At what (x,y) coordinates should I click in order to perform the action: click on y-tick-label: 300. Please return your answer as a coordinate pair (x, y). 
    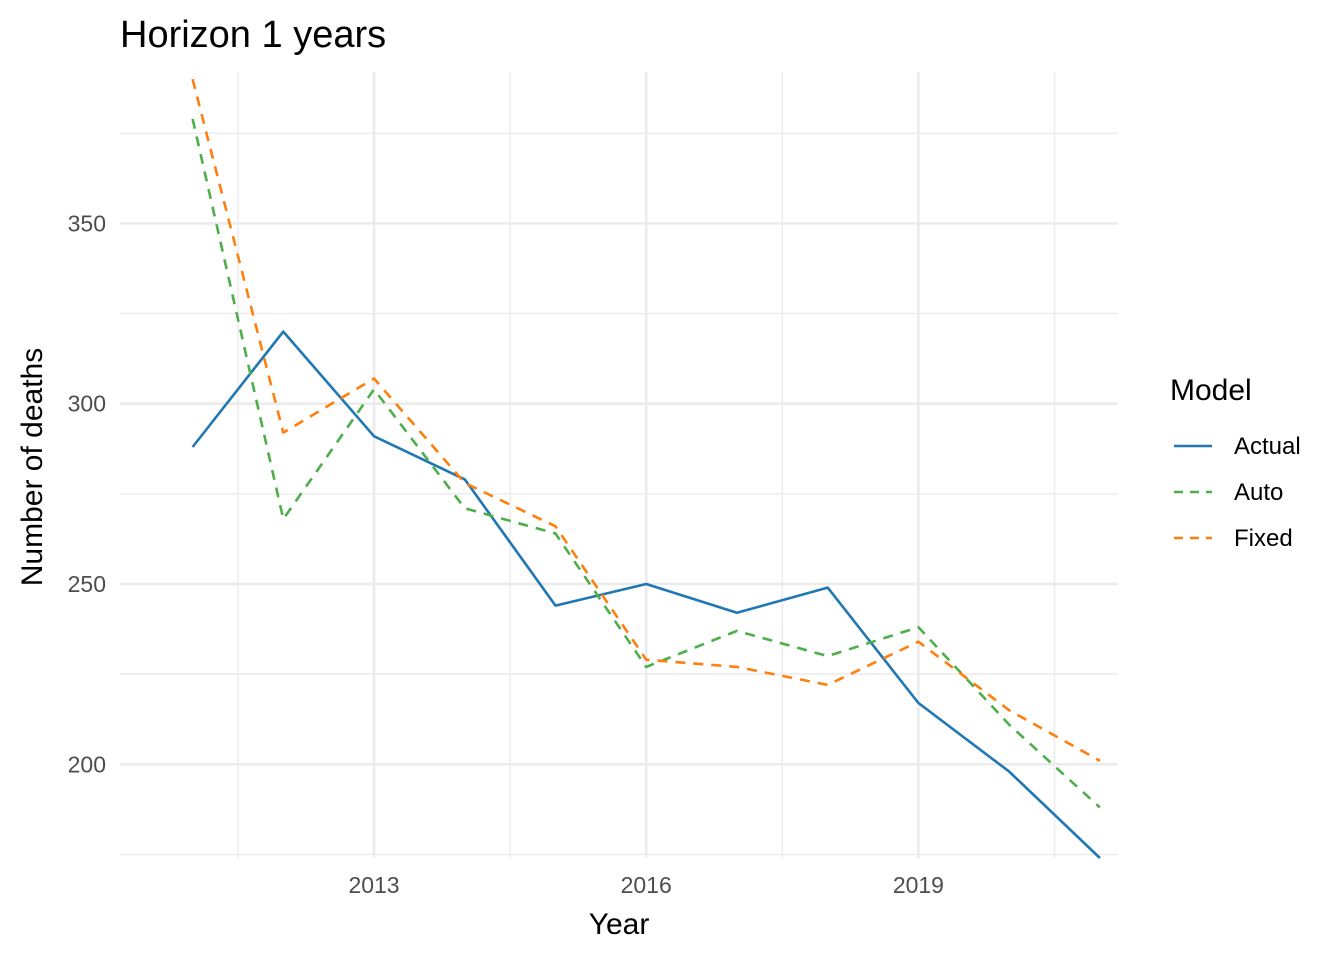
    Looking at the image, I should click on (87, 404).